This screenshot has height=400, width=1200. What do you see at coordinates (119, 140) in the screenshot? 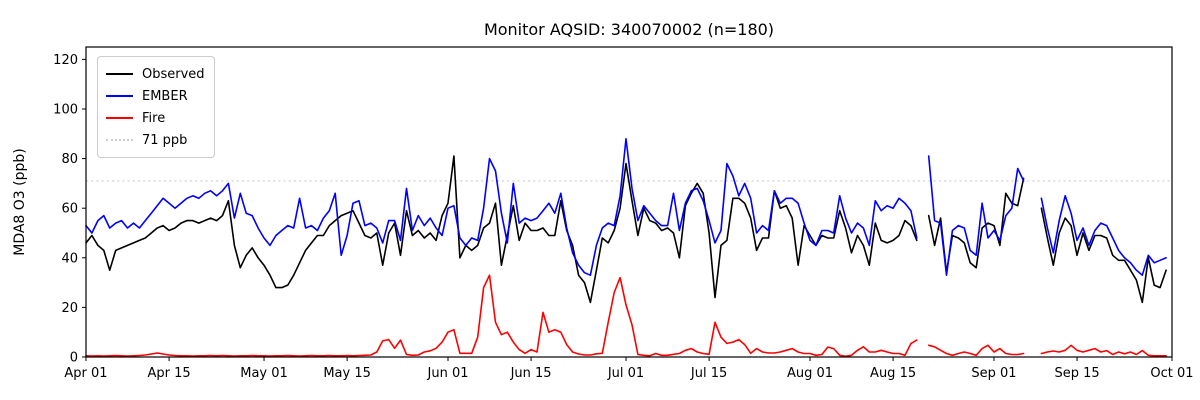
I see `71-ppb-line-swatch-icon` at bounding box center [119, 140].